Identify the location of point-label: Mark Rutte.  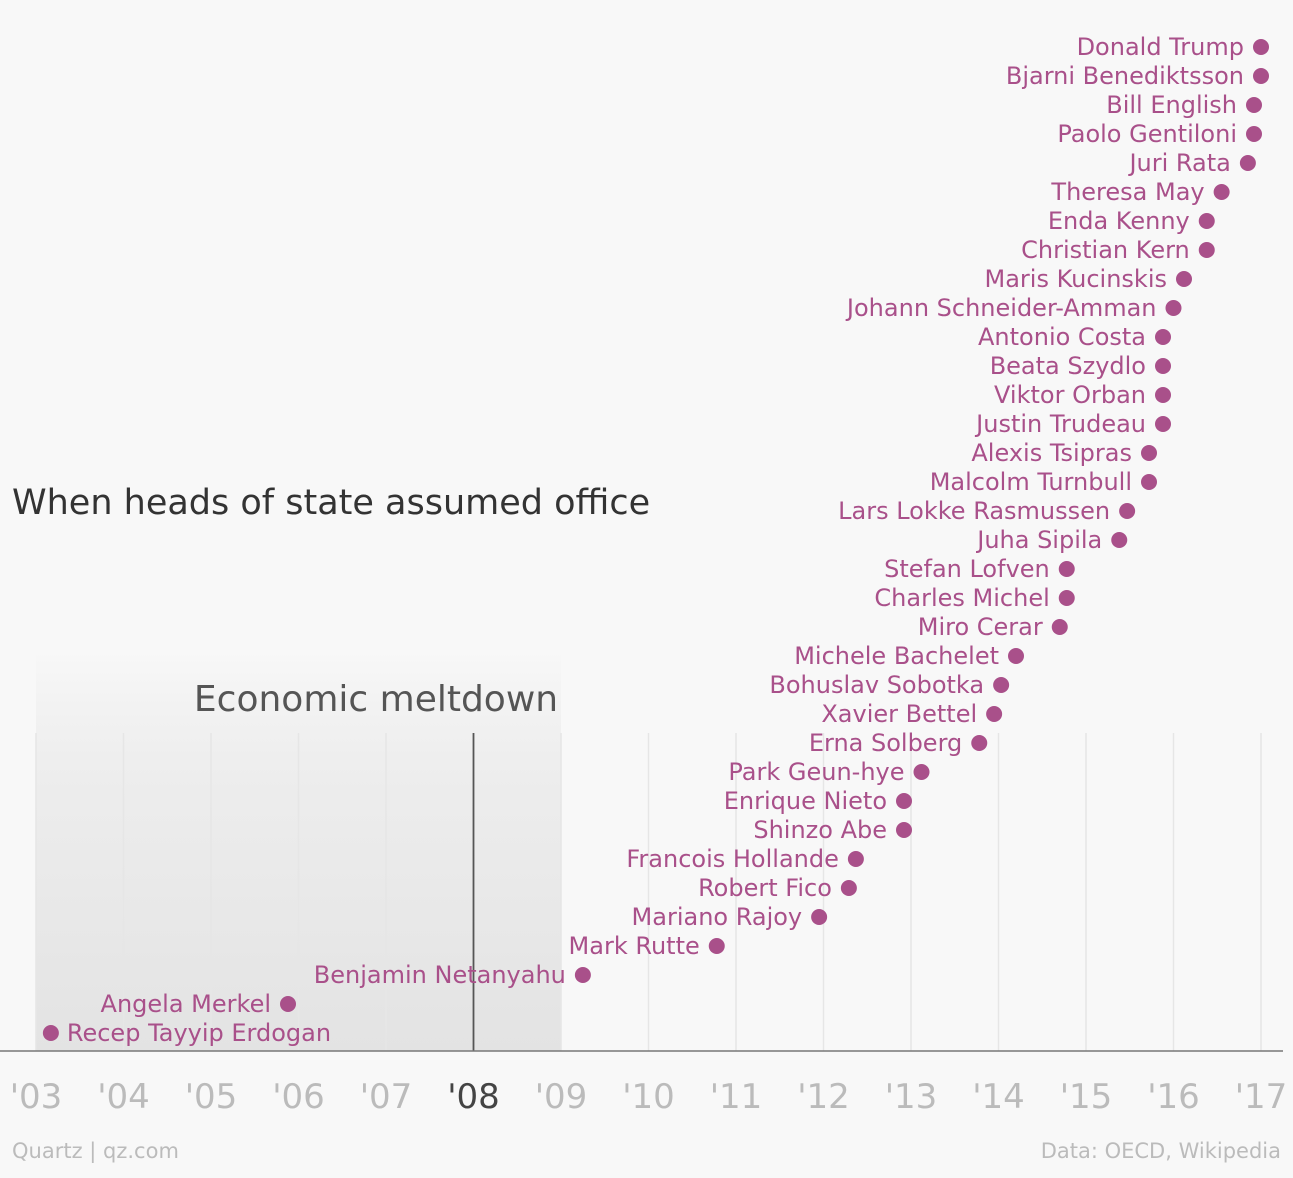
(634, 946).